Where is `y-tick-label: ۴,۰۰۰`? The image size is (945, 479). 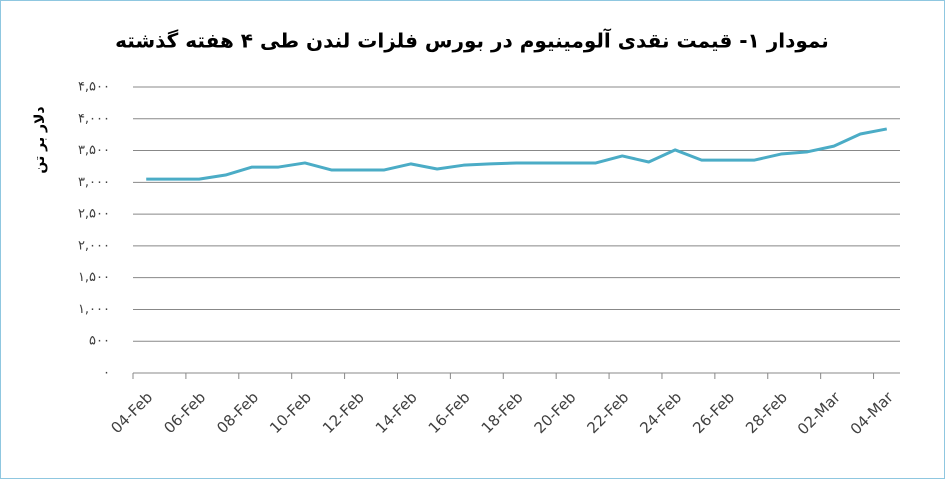
y-tick-label: ۴,۰۰۰ is located at coordinates (94, 118).